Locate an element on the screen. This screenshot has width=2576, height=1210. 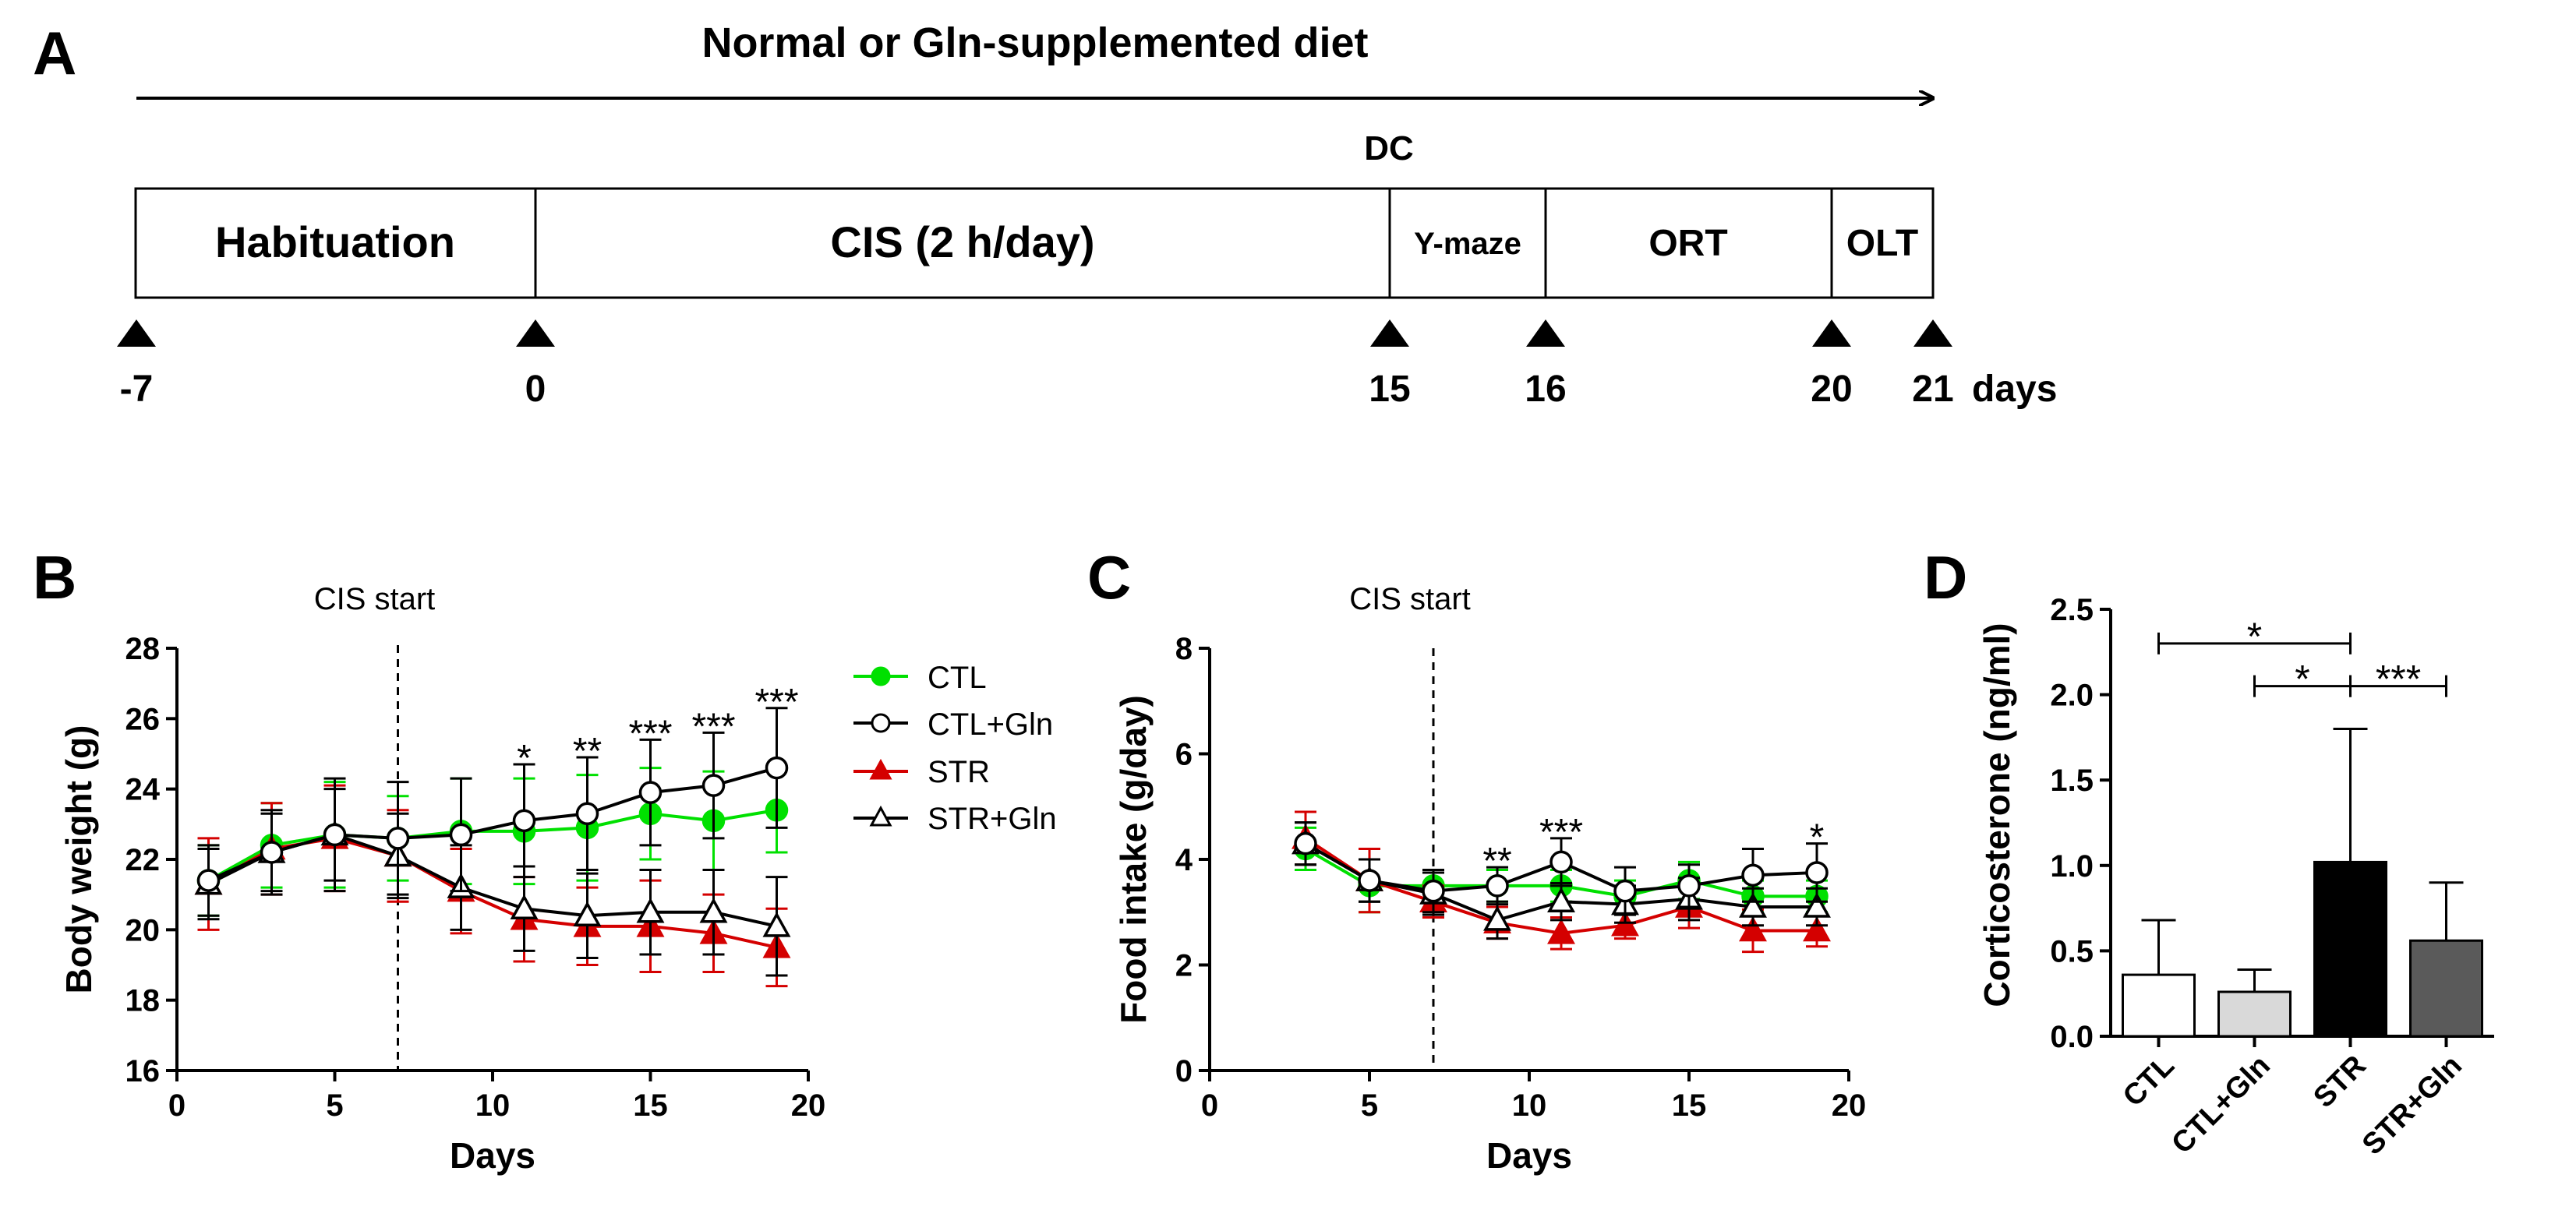
bar-ctl-gln is located at coordinates (2254, 1014).